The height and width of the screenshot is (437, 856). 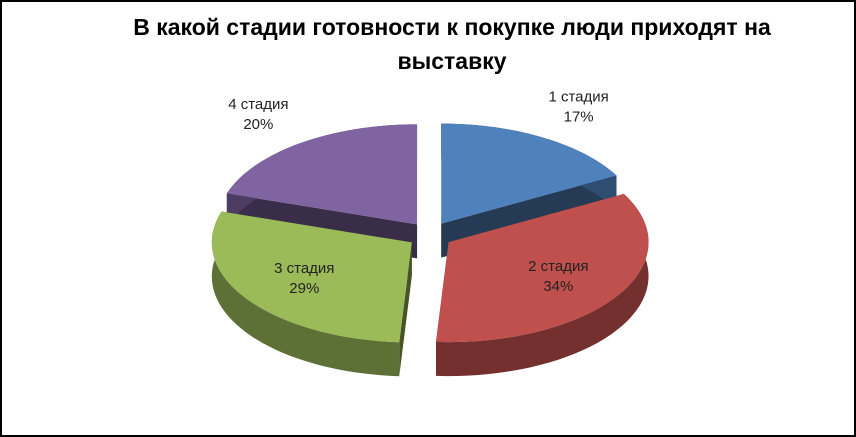 I want to click on slice-category-label: 3 стадия, so click(x=304, y=268).